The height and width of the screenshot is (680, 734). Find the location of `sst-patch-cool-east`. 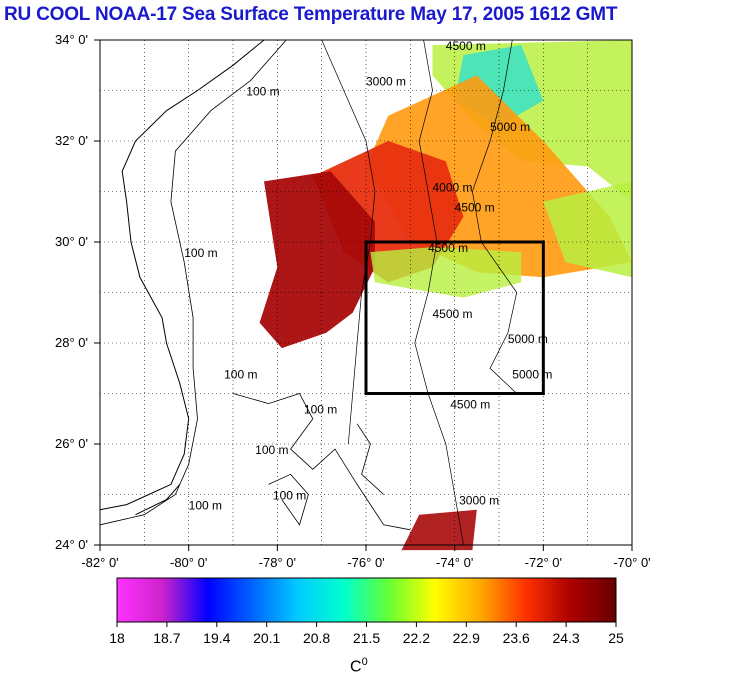

sst-patch-cool-east is located at coordinates (587, 229).